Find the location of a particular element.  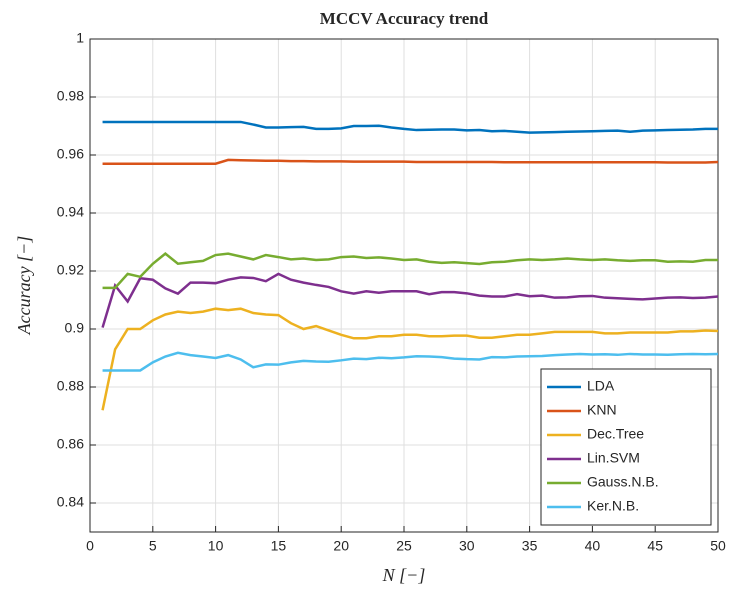

x-tick-label: 15 is located at coordinates (279, 546).